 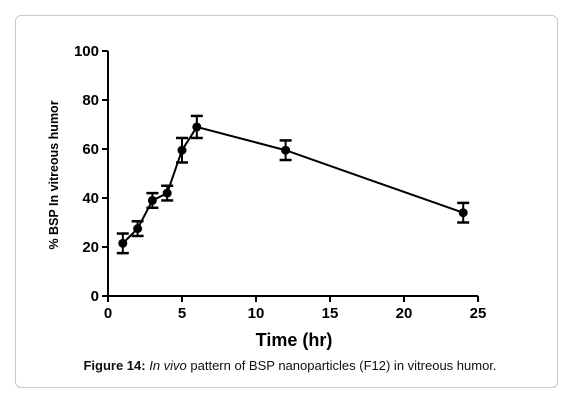 I want to click on caption-label: Figure 14:, so click(x=114, y=365).